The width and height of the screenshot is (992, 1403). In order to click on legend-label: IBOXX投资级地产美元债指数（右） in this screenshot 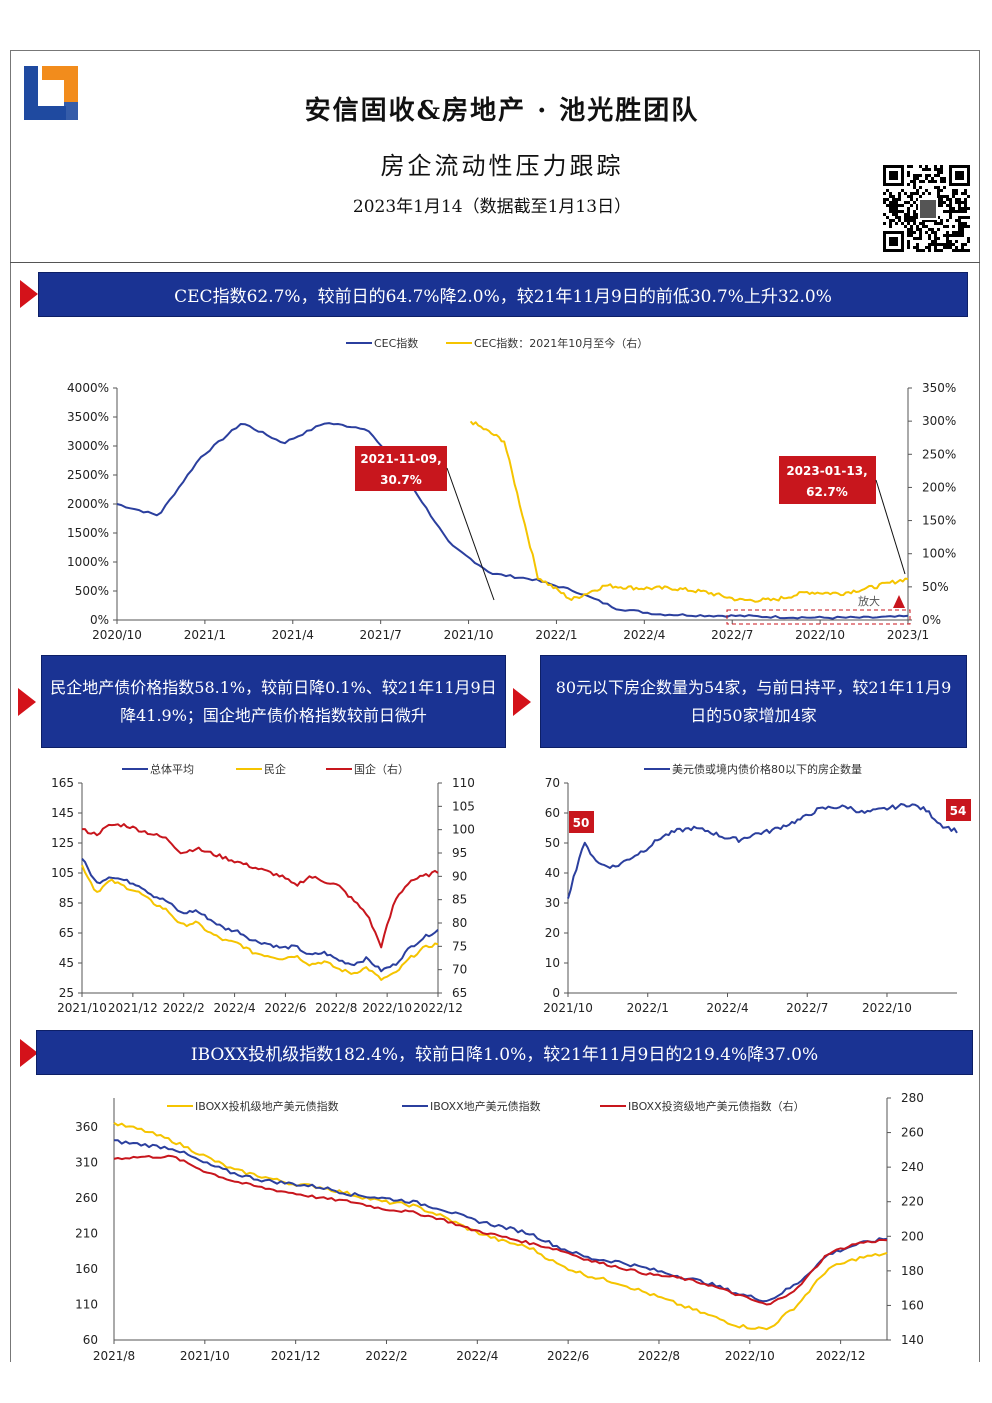, I will do `click(716, 1106)`.